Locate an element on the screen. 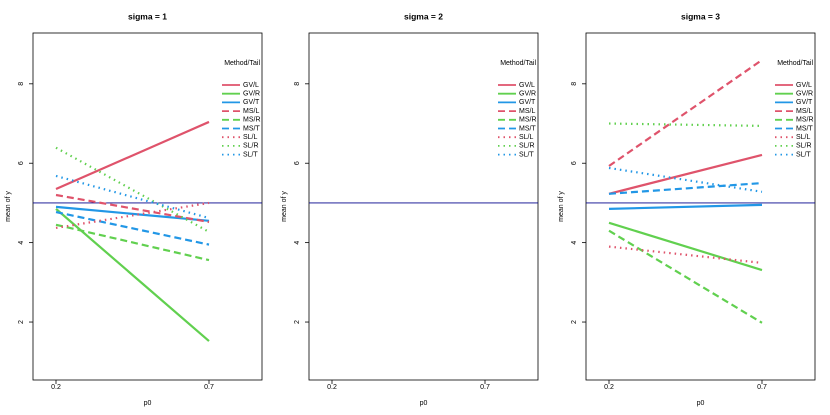 This screenshot has width=830, height=415. chart-title: sigma = 3 is located at coordinates (700, 16).